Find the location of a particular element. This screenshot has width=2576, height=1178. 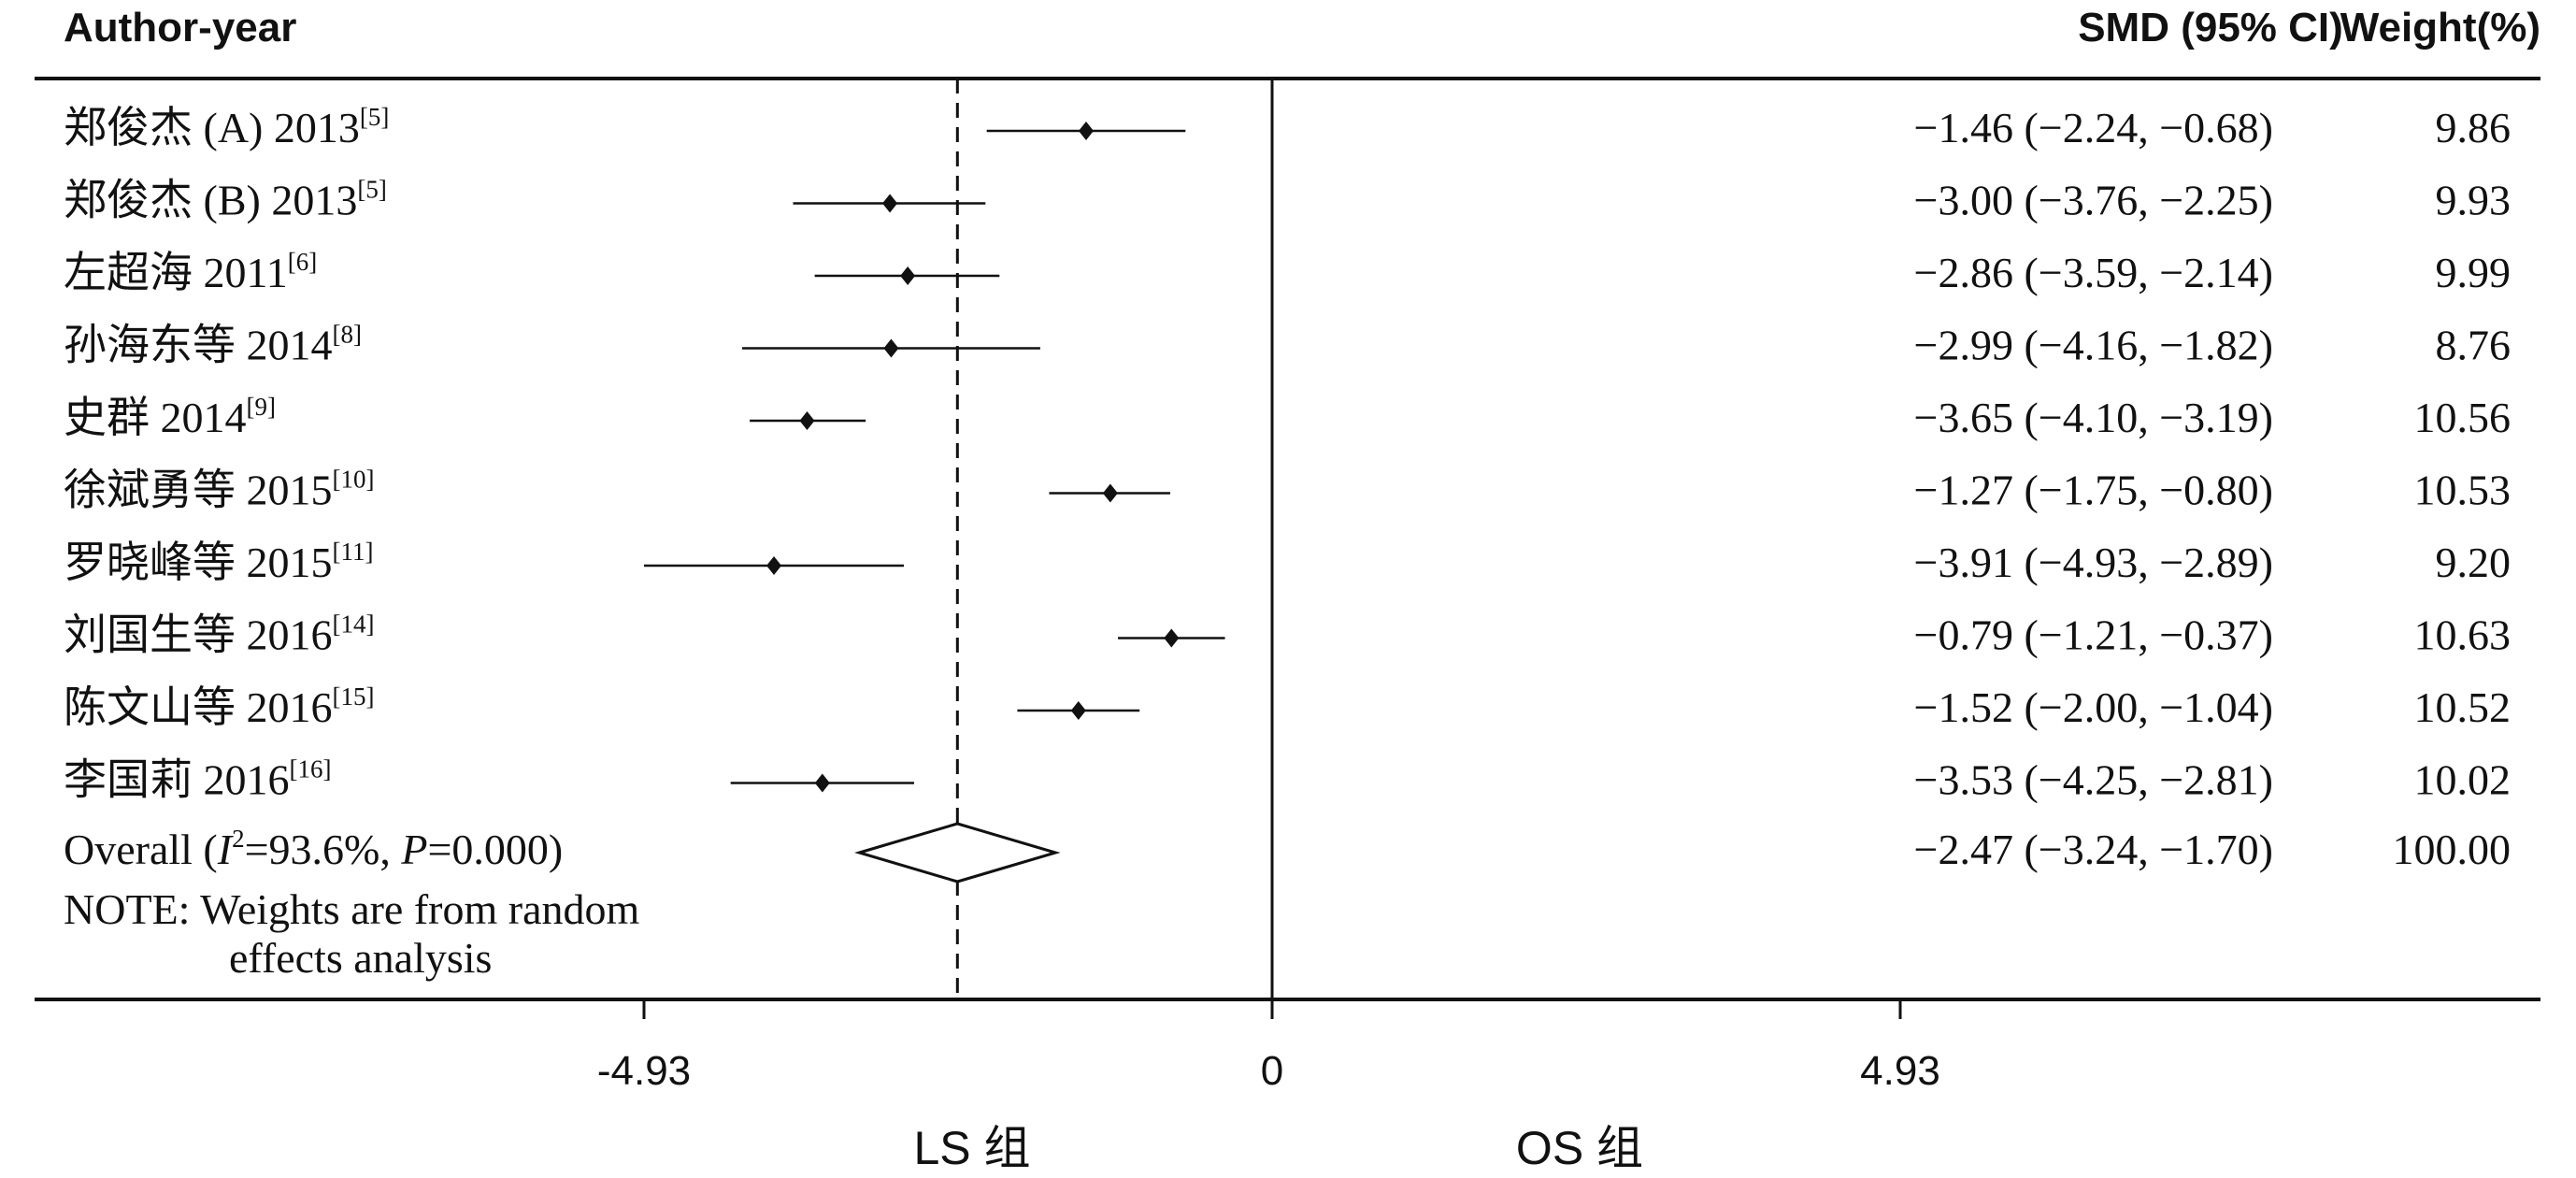

note-line-2: effects analysis is located at coordinates (360, 958).